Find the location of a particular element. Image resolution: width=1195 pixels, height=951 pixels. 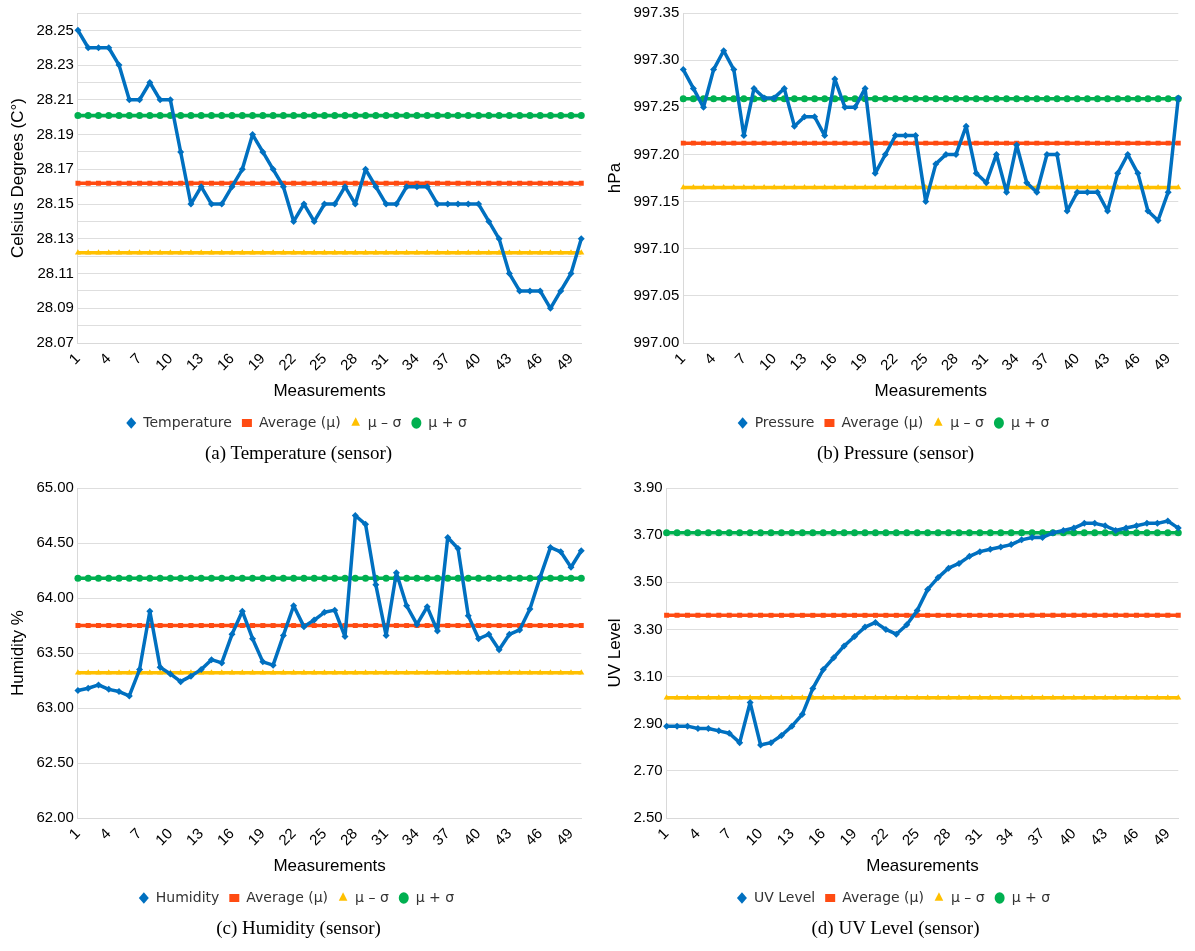

x-tick-label: 10 is located at coordinates (753, 836).